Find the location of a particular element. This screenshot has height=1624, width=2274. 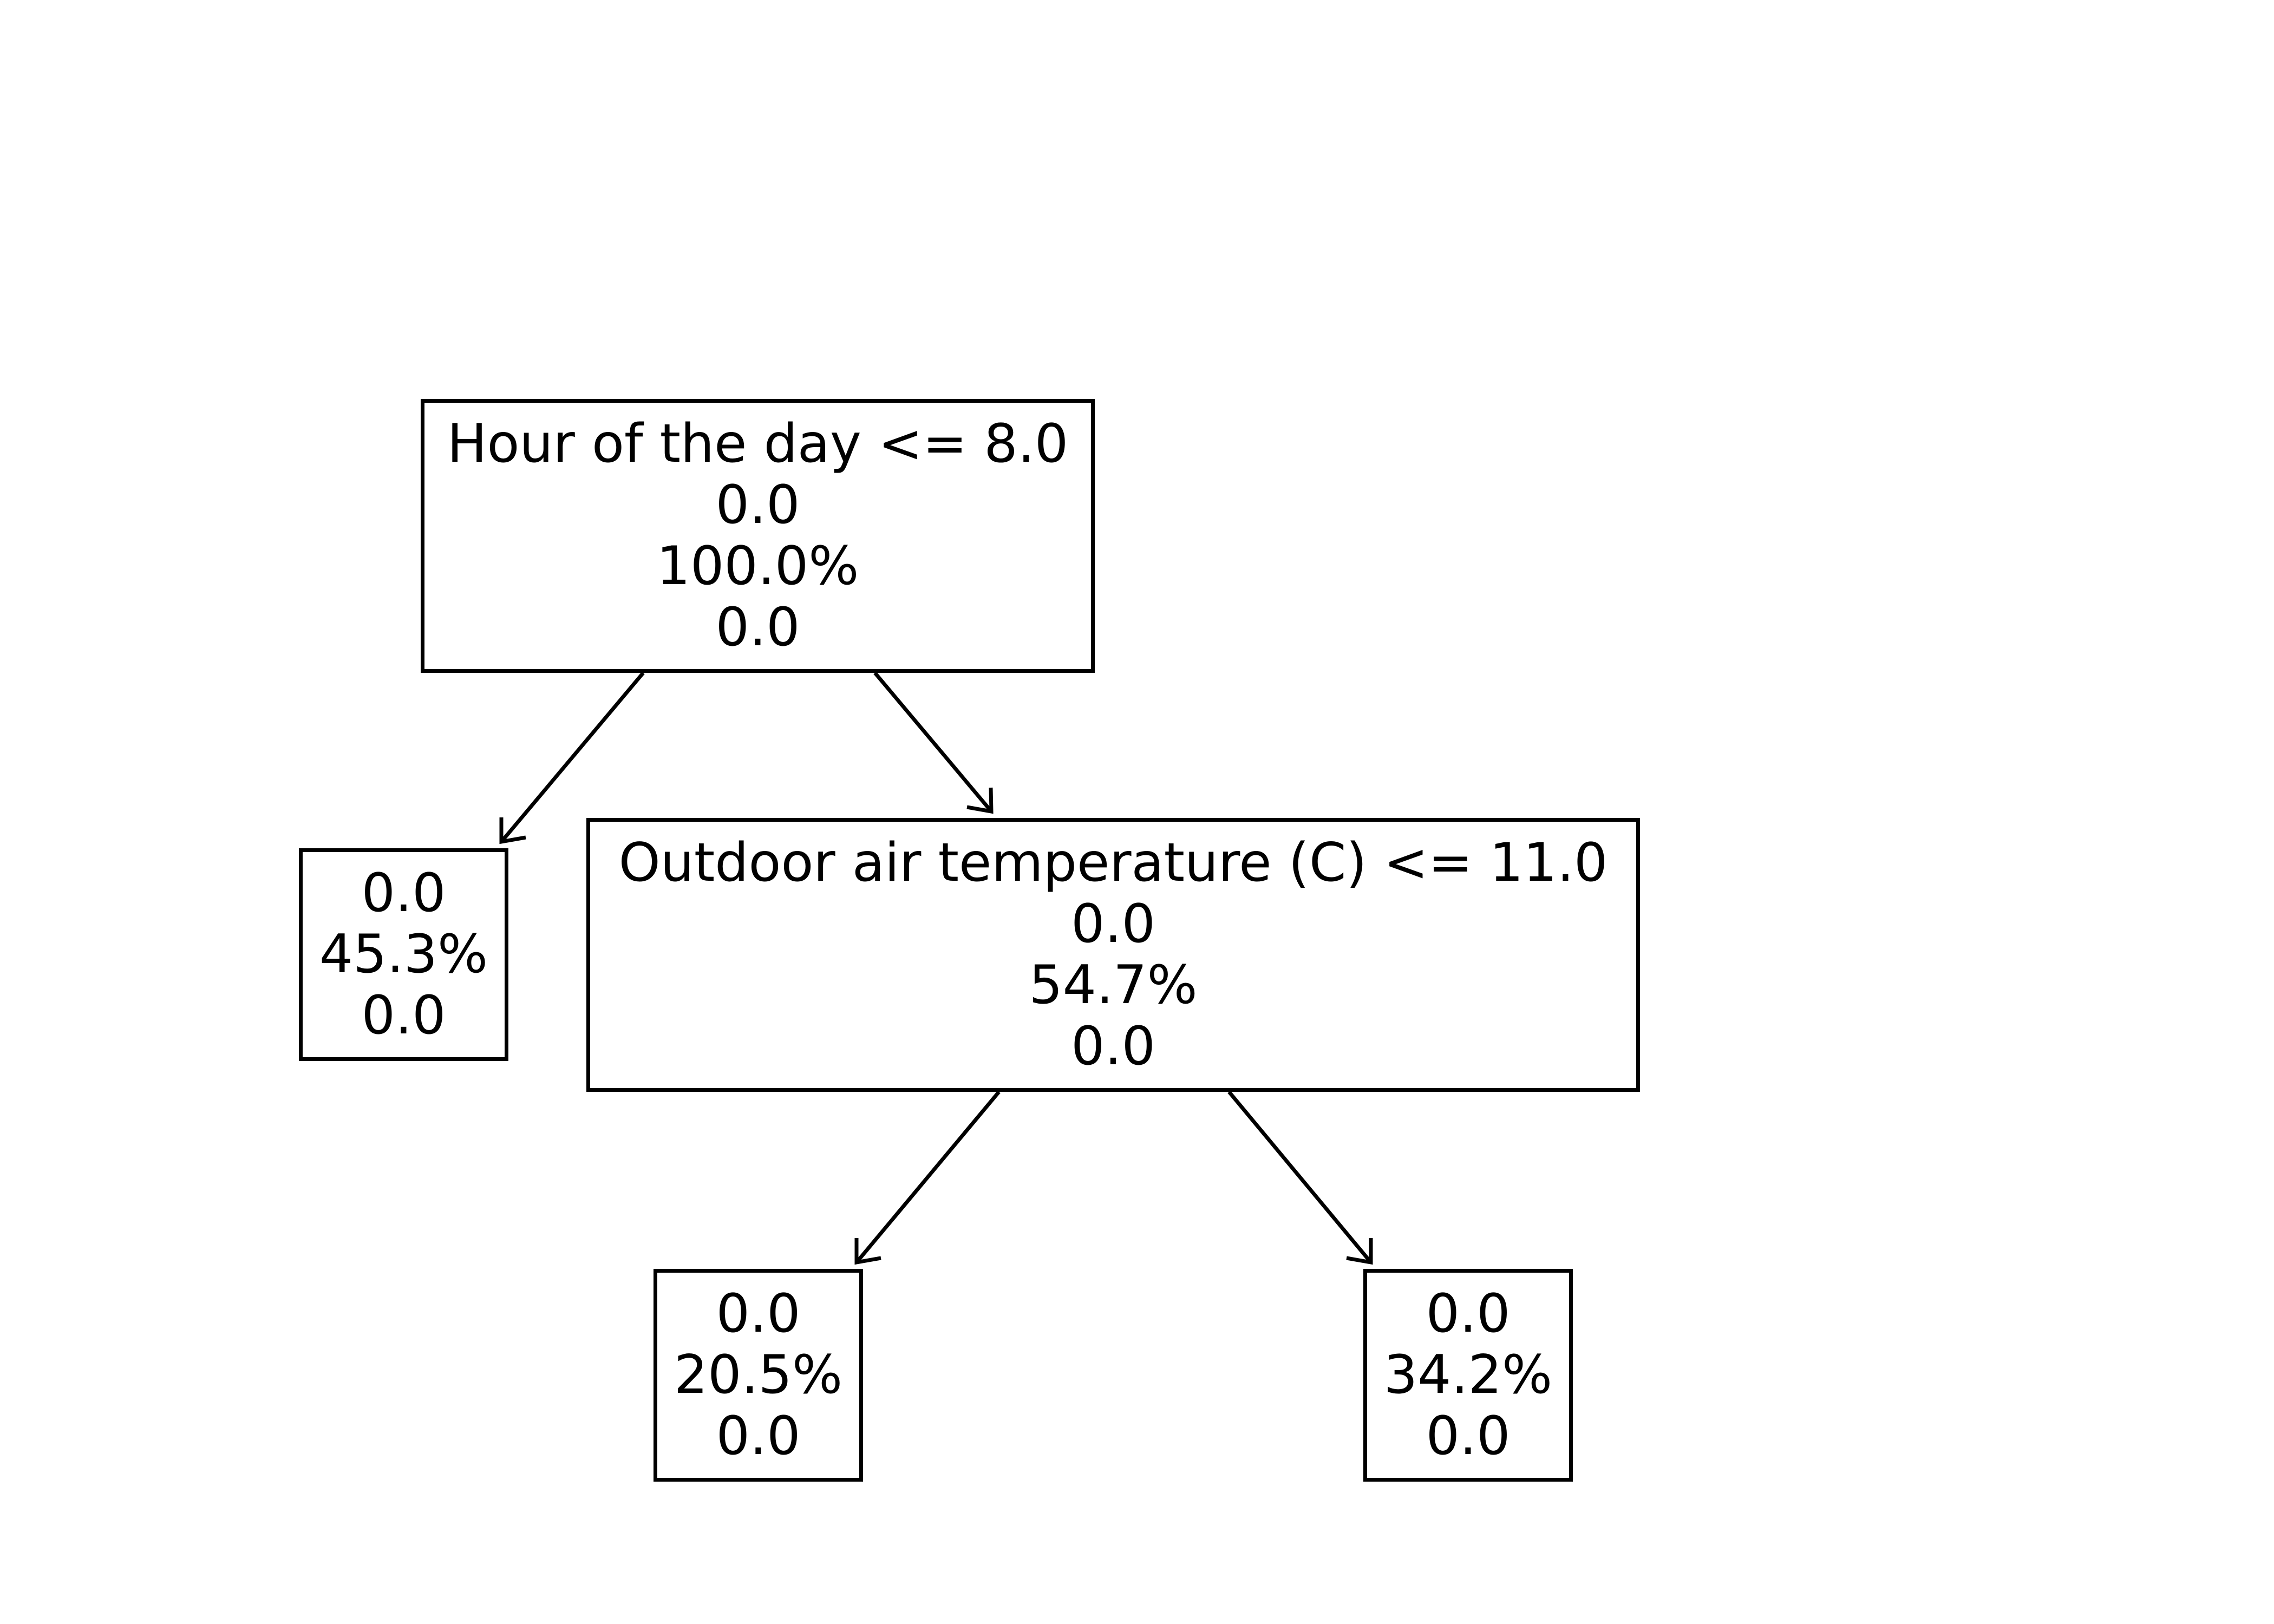

node-samples-percent: 45.3% is located at coordinates (403, 954).